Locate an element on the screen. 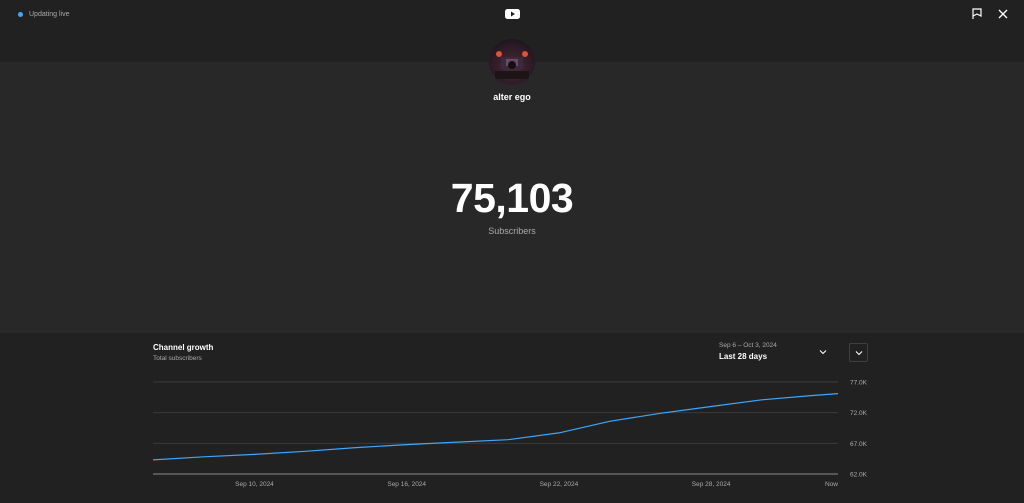 The image size is (1024, 503). subscriber-series-line is located at coordinates (495, 427).